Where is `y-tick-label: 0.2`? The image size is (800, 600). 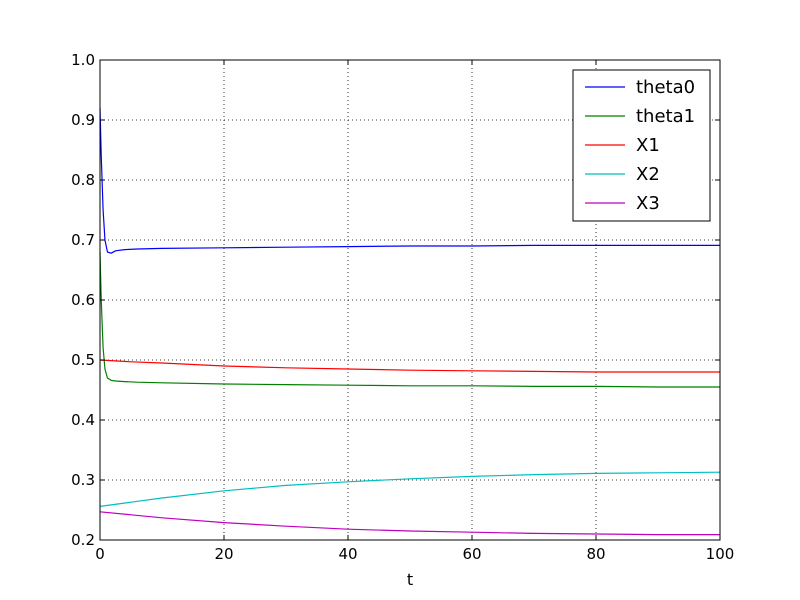 y-tick-label: 0.2 is located at coordinates (83, 540).